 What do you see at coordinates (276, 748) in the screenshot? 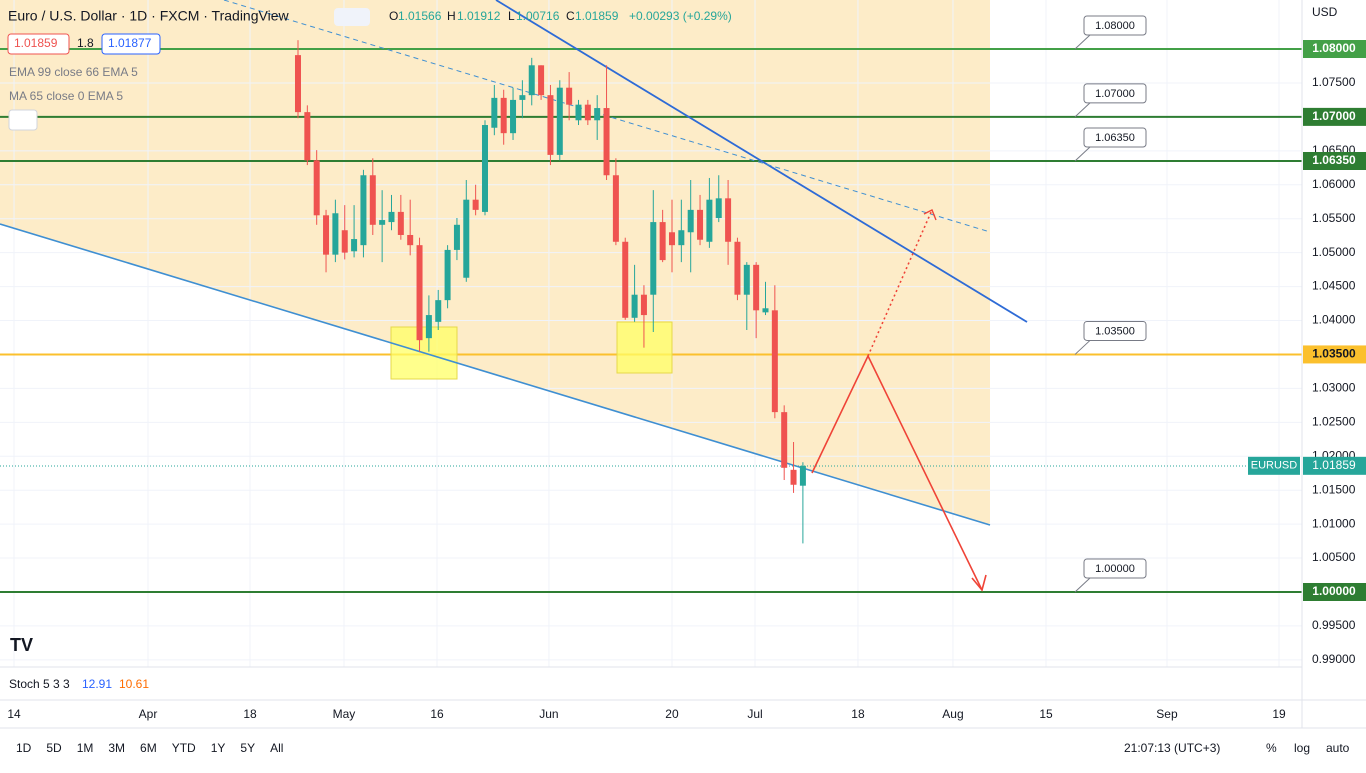
I see `range-button: All` at bounding box center [276, 748].